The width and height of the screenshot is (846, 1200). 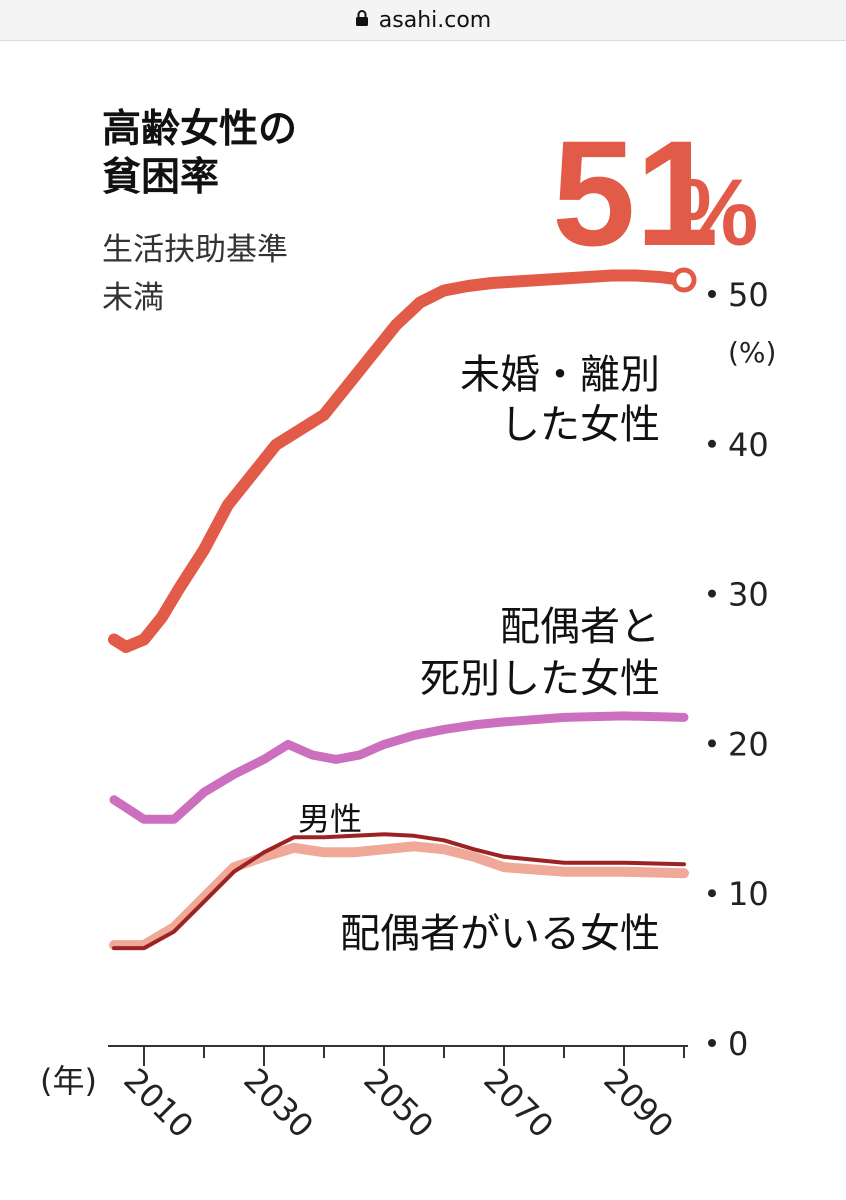 I want to click on y-tick-label: 30, so click(x=748, y=595).